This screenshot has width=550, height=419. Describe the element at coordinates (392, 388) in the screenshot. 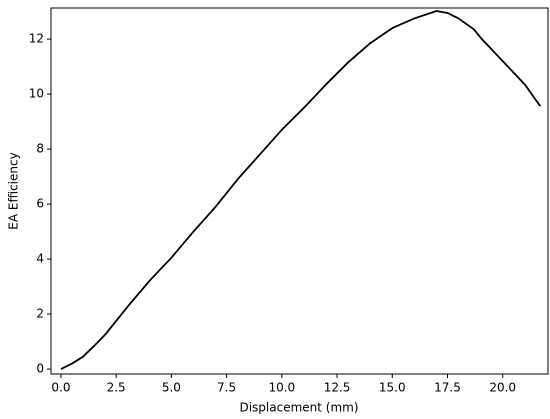

I see `x-tick-label: 15.0` at that location.